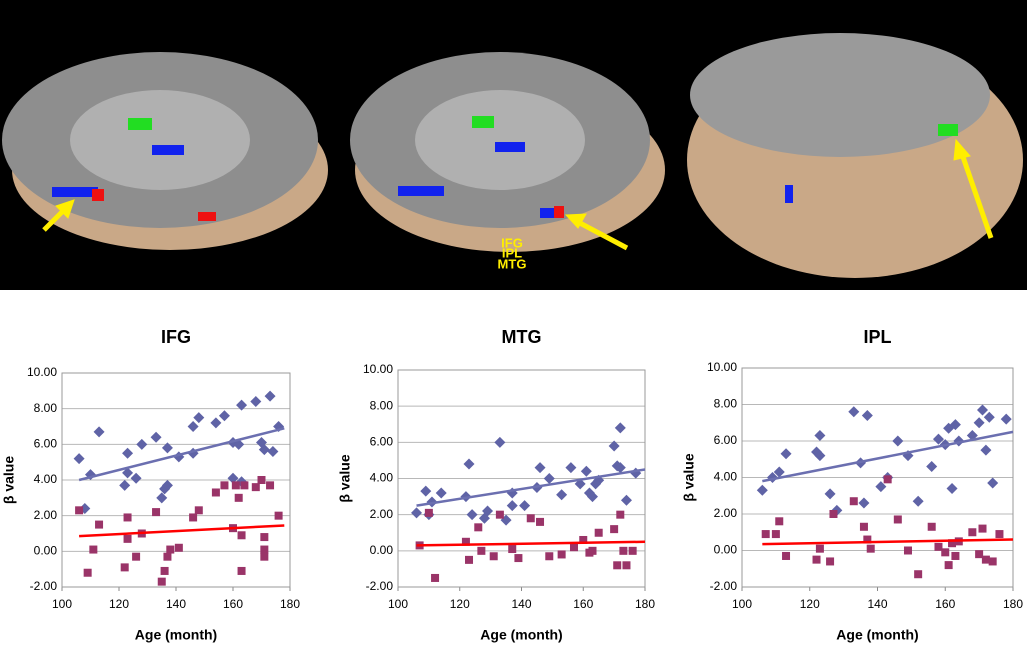 This screenshot has height=647, width=1027. I want to click on region-label: IFG, so click(512, 242).